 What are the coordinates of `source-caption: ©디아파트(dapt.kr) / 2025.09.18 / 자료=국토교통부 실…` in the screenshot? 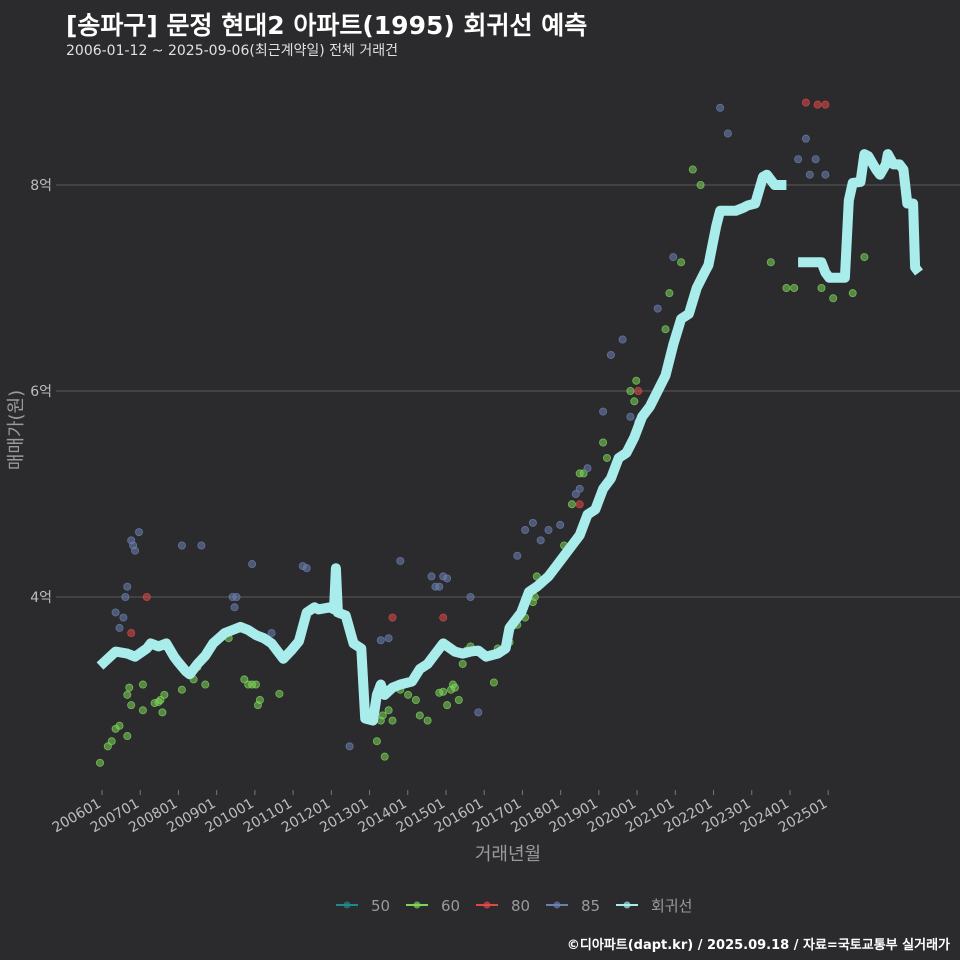 It's located at (758, 945).